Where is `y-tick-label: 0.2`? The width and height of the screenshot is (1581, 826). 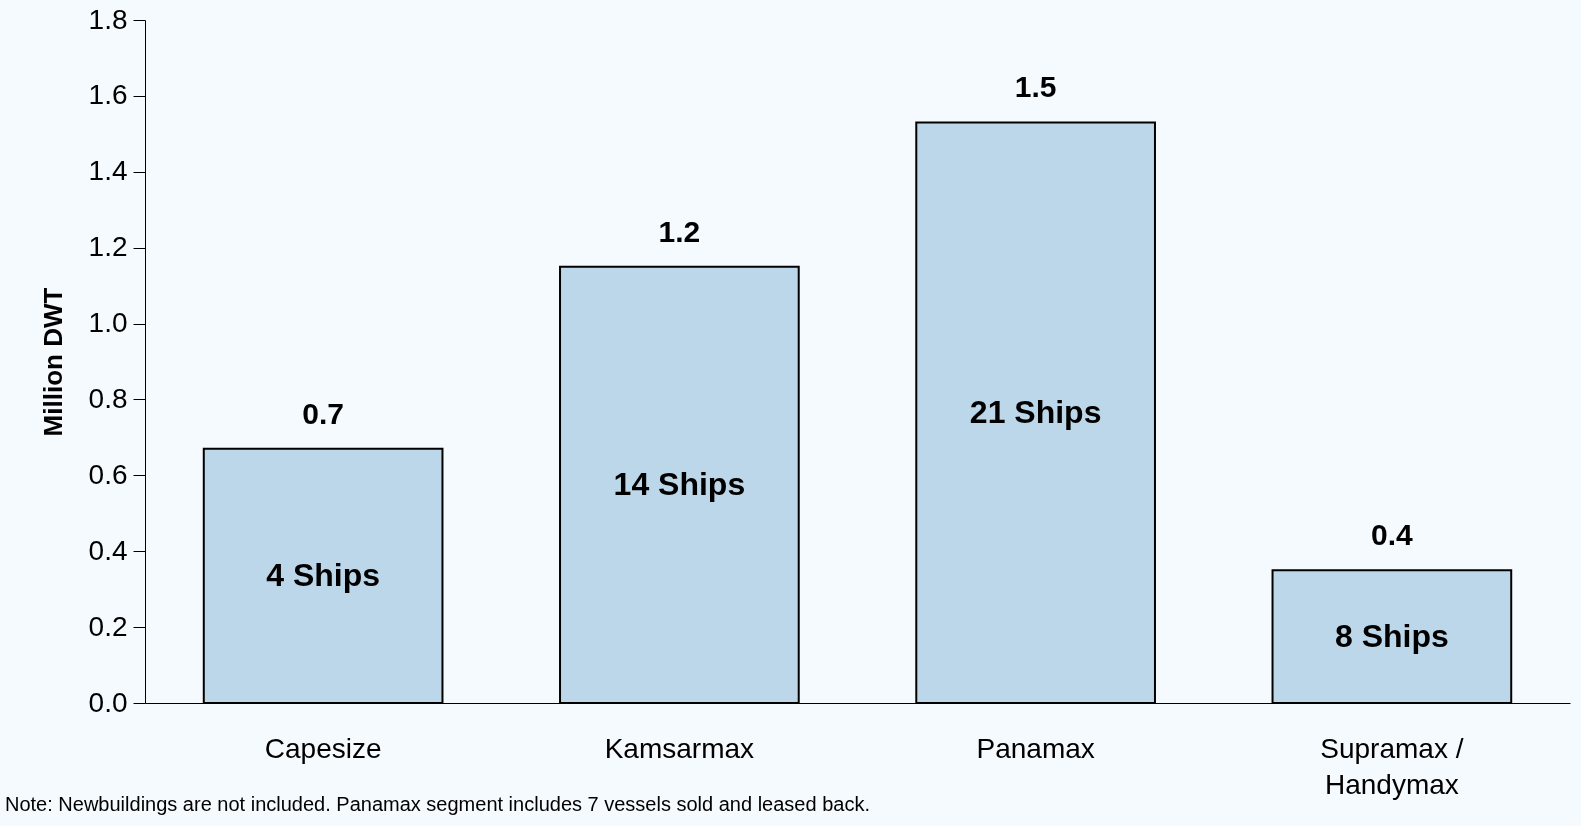
y-tick-label: 0.2 is located at coordinates (108, 626).